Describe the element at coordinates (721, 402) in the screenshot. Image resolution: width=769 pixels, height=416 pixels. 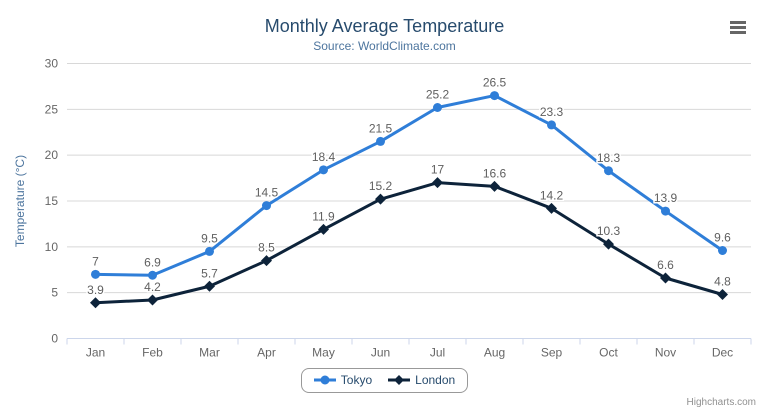
I see `highcharts-credit-link: Highcharts.com` at that location.